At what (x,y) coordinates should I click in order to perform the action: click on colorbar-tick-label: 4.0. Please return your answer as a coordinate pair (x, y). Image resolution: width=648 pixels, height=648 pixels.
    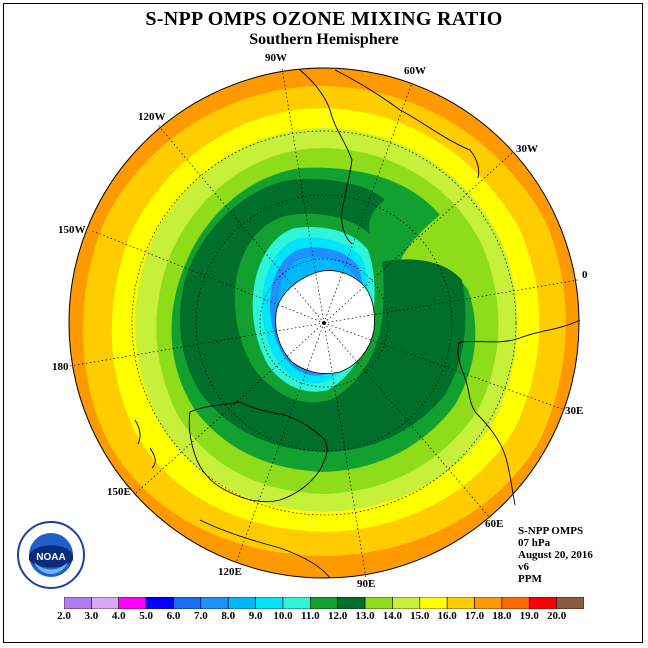
    Looking at the image, I should click on (118, 616).